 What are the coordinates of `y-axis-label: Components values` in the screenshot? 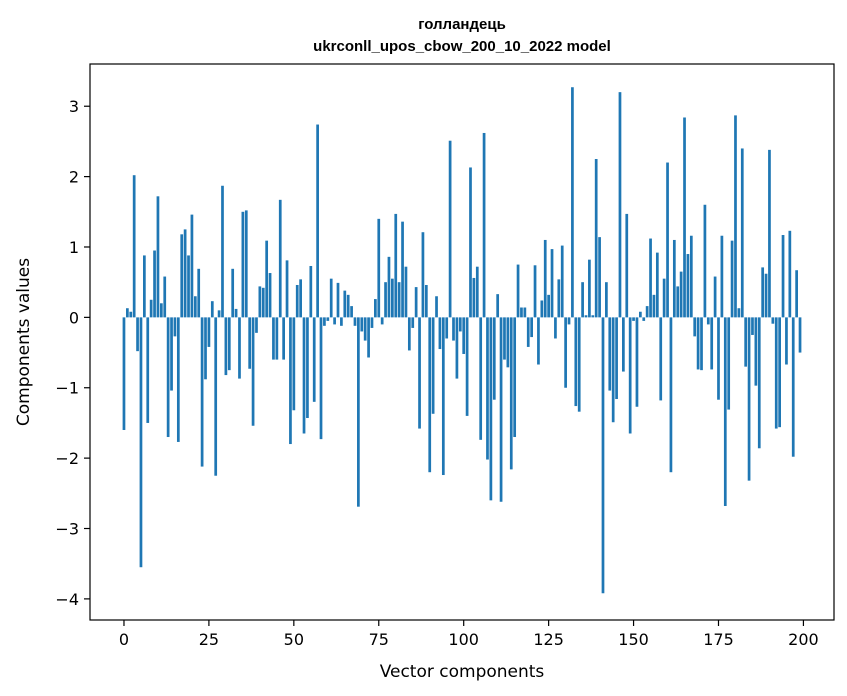 It's located at (24, 342).